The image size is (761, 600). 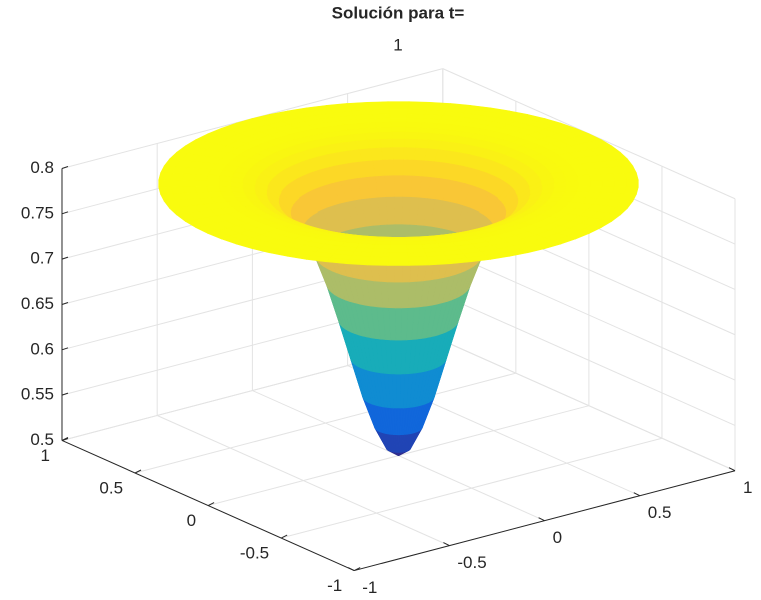 I want to click on x-tick-label: 0, so click(x=557, y=537).